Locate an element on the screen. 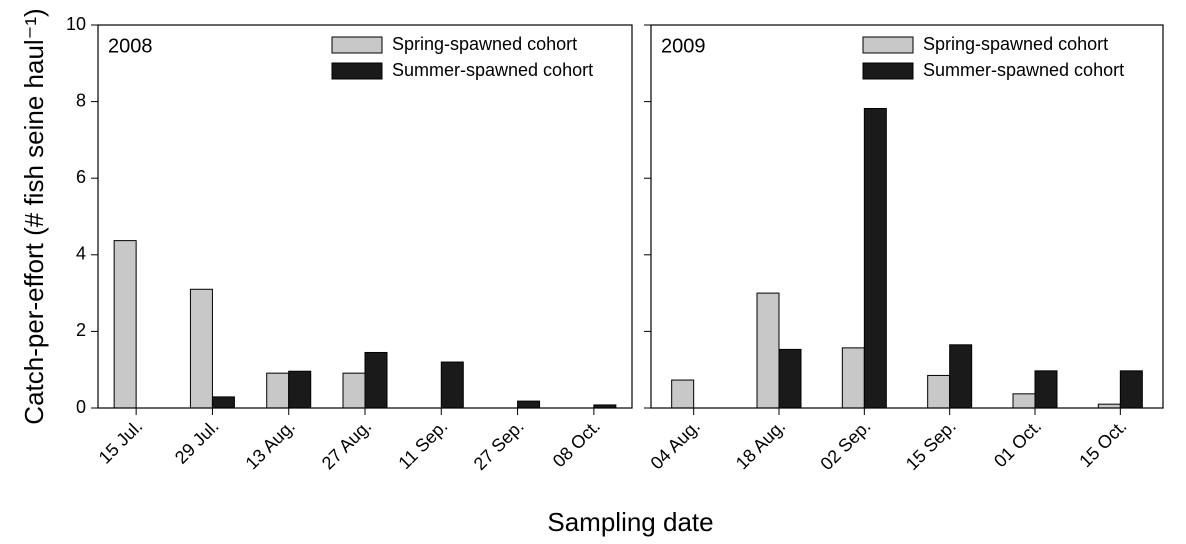 The width and height of the screenshot is (1186, 544). x-tick-label: 15 Sep. is located at coordinates (931, 445).